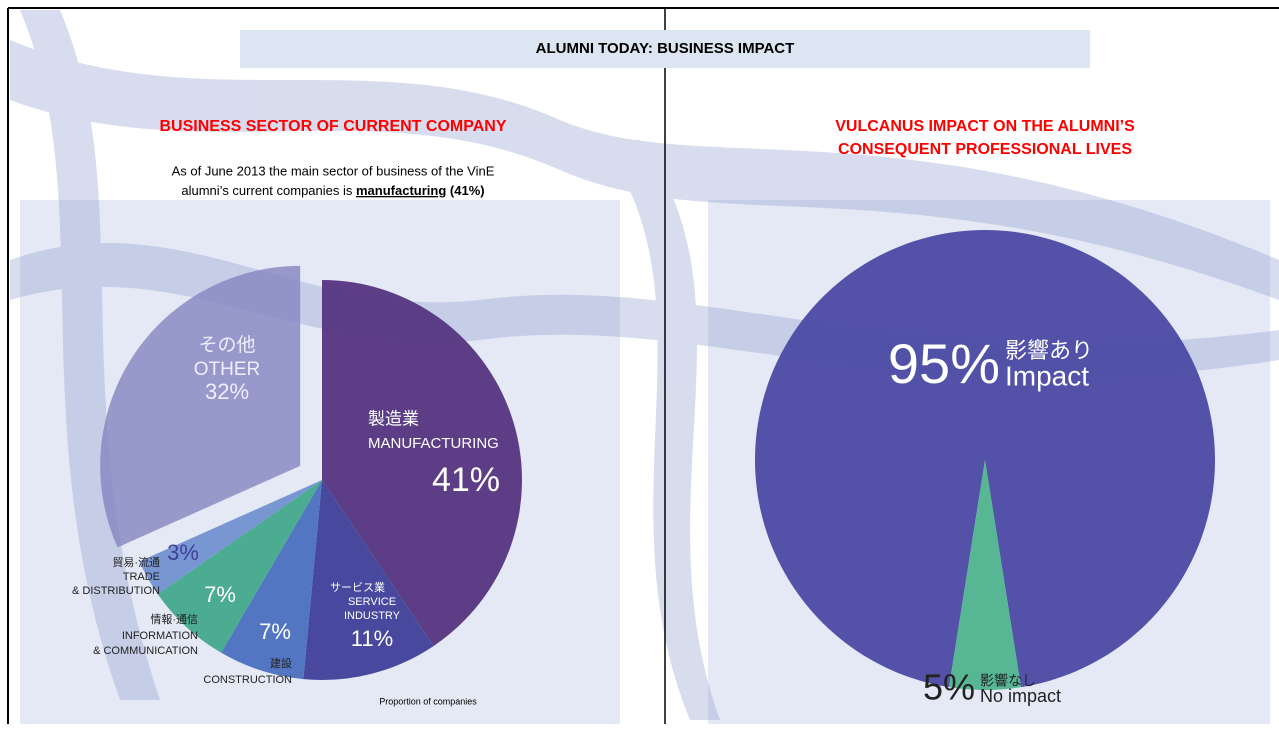 The image size is (1279, 729). I want to click on slice-label: & DISTRIBUTION, so click(116, 591).